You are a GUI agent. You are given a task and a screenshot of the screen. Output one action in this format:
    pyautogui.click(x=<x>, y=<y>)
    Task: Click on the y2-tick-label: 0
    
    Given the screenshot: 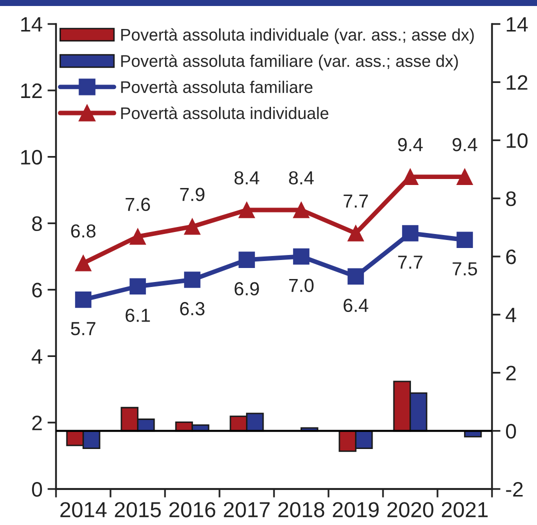 What is the action you would take?
    pyautogui.click(x=511, y=431)
    